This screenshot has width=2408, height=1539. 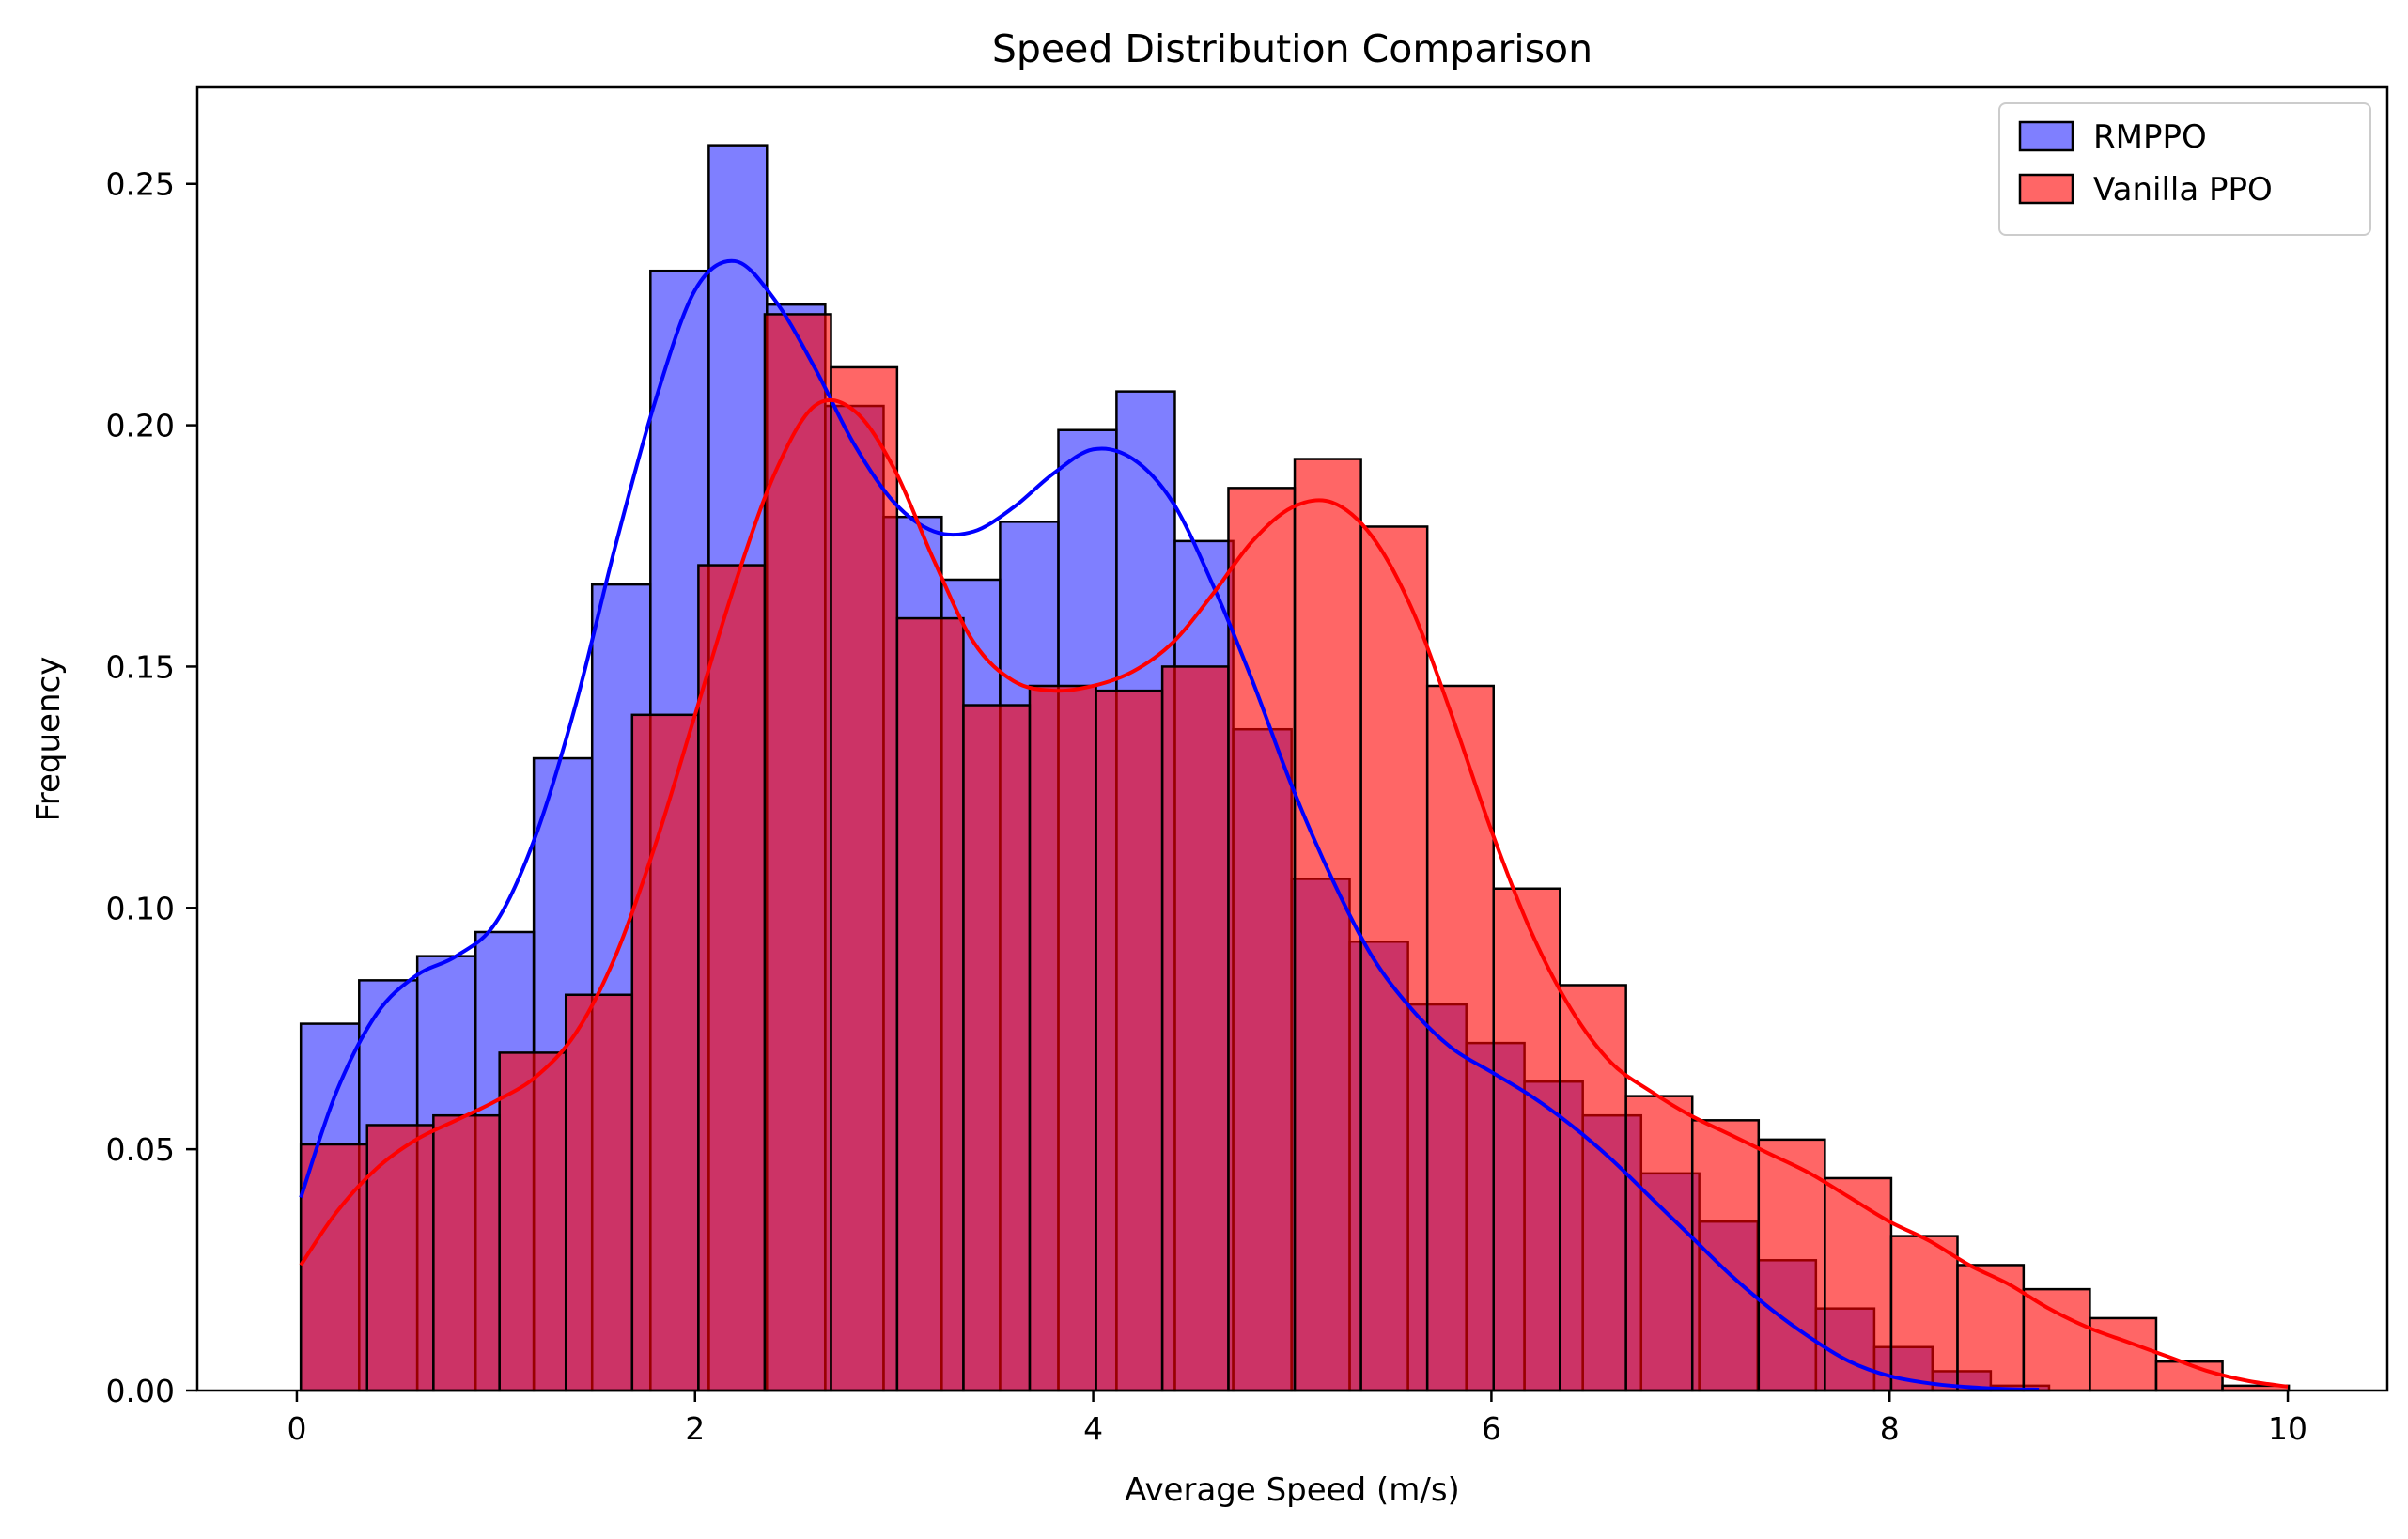 What do you see at coordinates (140, 666) in the screenshot?
I see `y-tick-label: 0.15` at bounding box center [140, 666].